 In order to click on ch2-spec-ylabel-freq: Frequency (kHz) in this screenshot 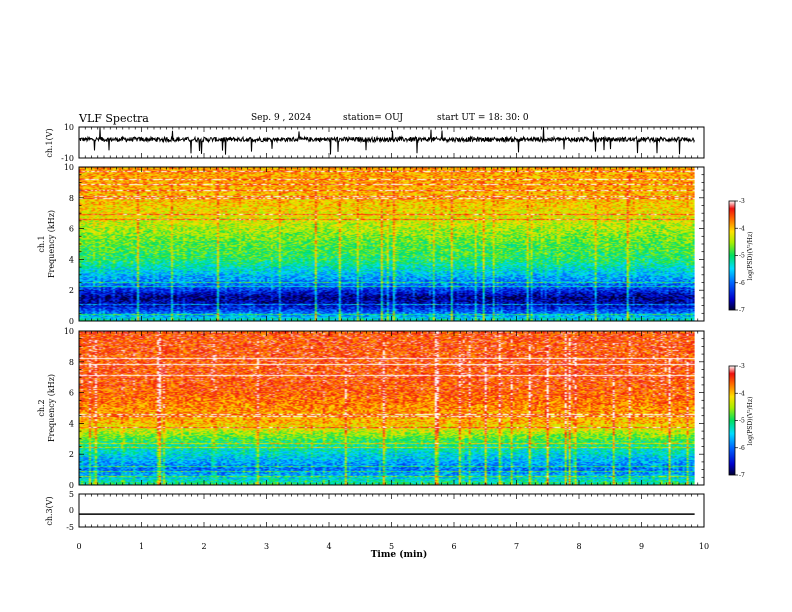, I will do `click(51, 408)`.